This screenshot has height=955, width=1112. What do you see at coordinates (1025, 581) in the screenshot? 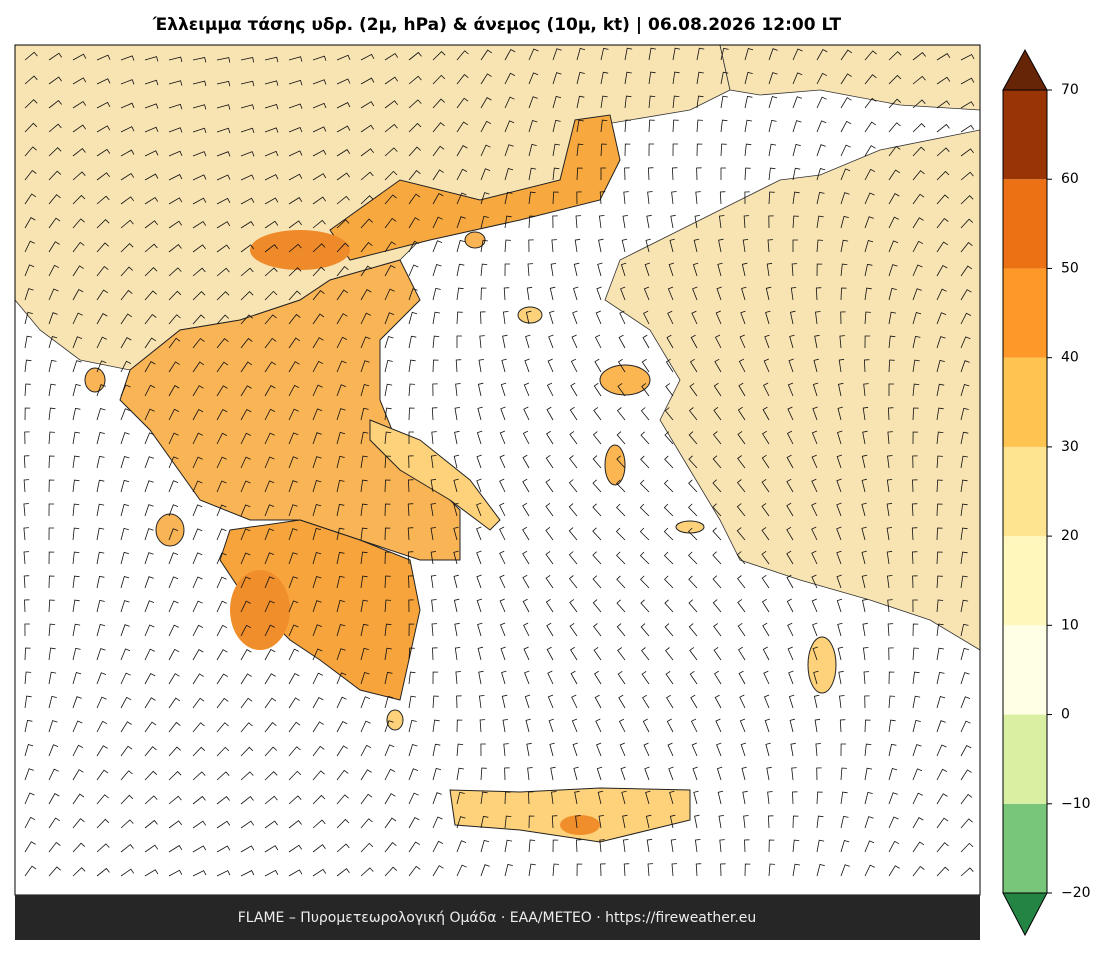
I see `colorbar-bin` at bounding box center [1025, 581].